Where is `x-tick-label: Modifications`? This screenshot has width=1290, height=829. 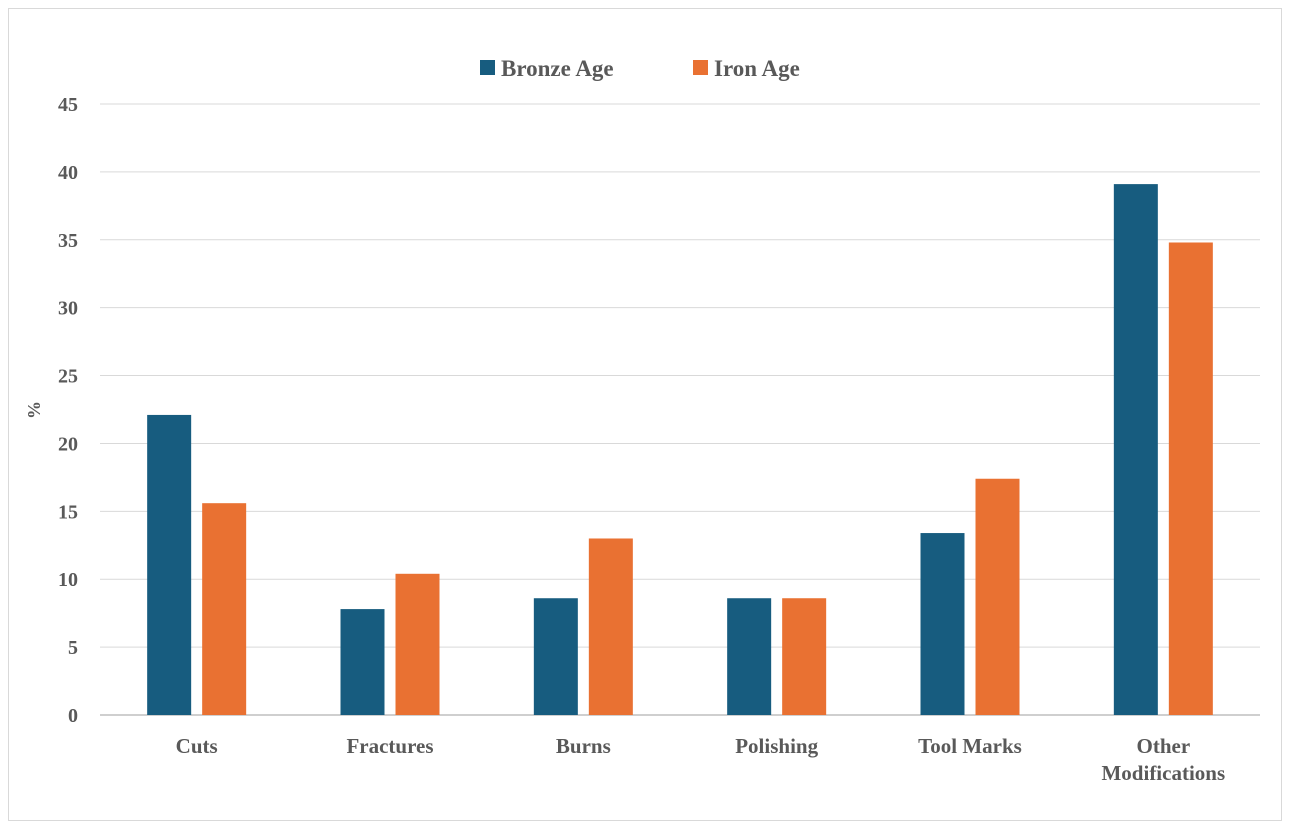
x-tick-label: Modifications is located at coordinates (1163, 773).